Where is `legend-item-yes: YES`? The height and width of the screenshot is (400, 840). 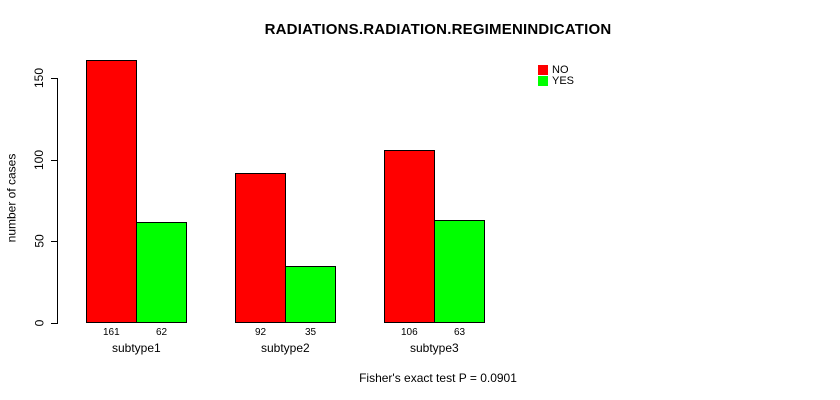
legend-item-yes: YES is located at coordinates (556, 81).